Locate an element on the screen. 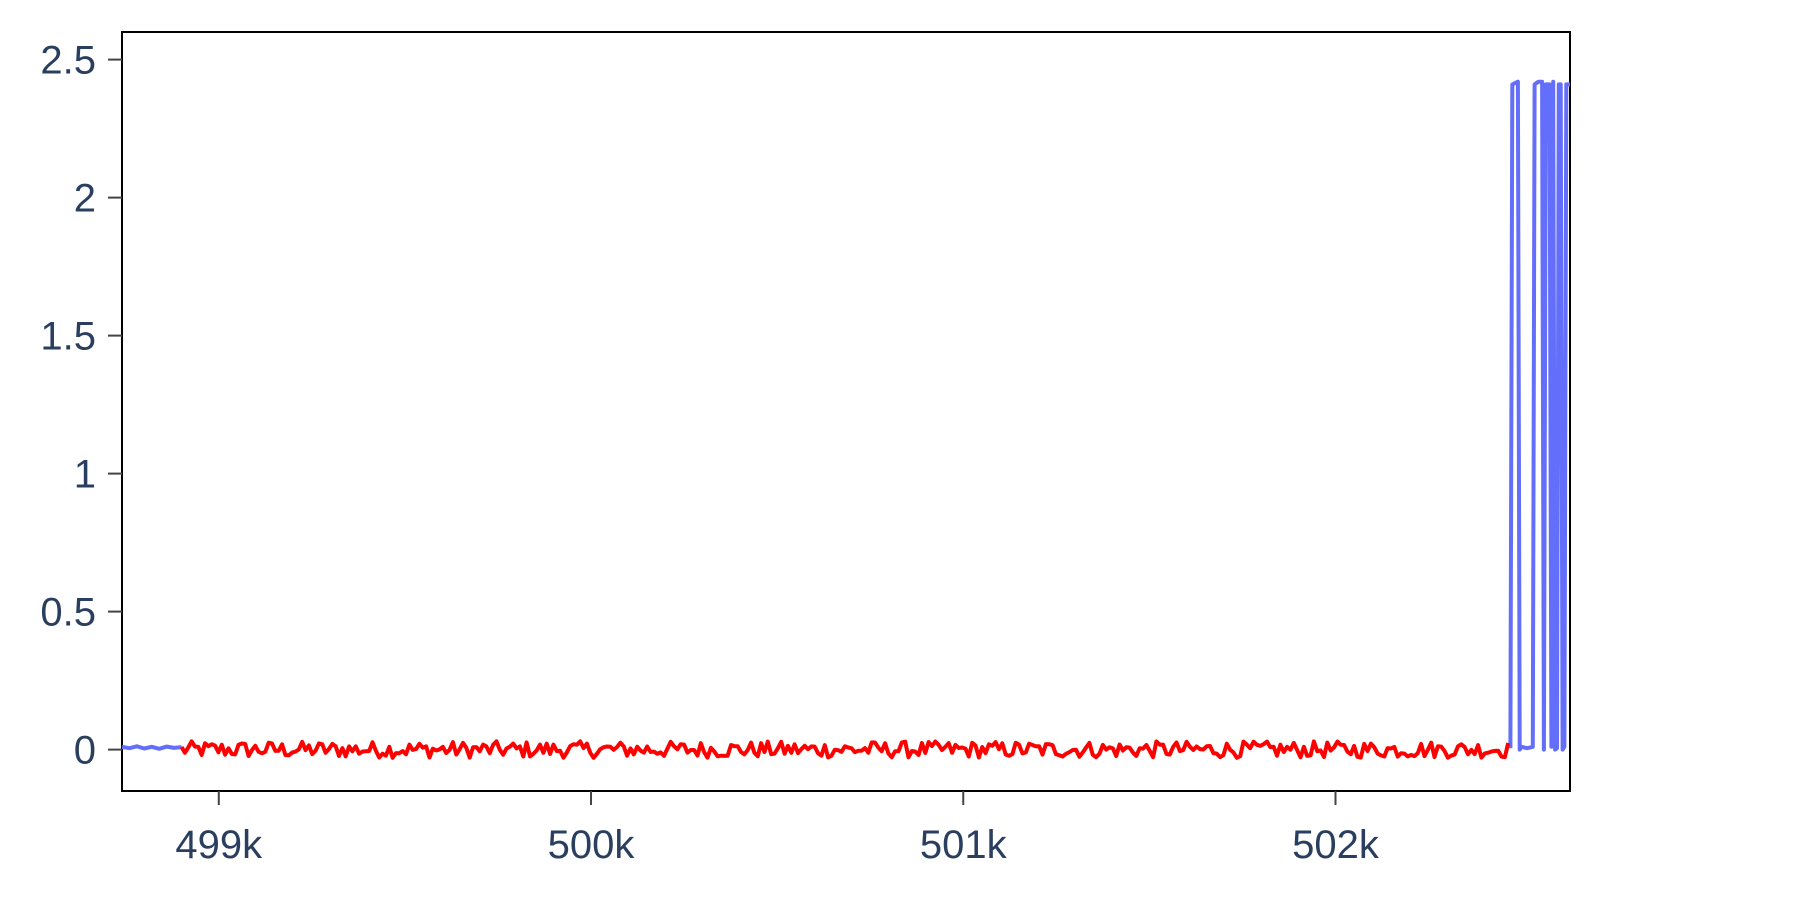 This screenshot has width=1800, height=900. y-tick-label-5: 2.5 is located at coordinates (68, 61).